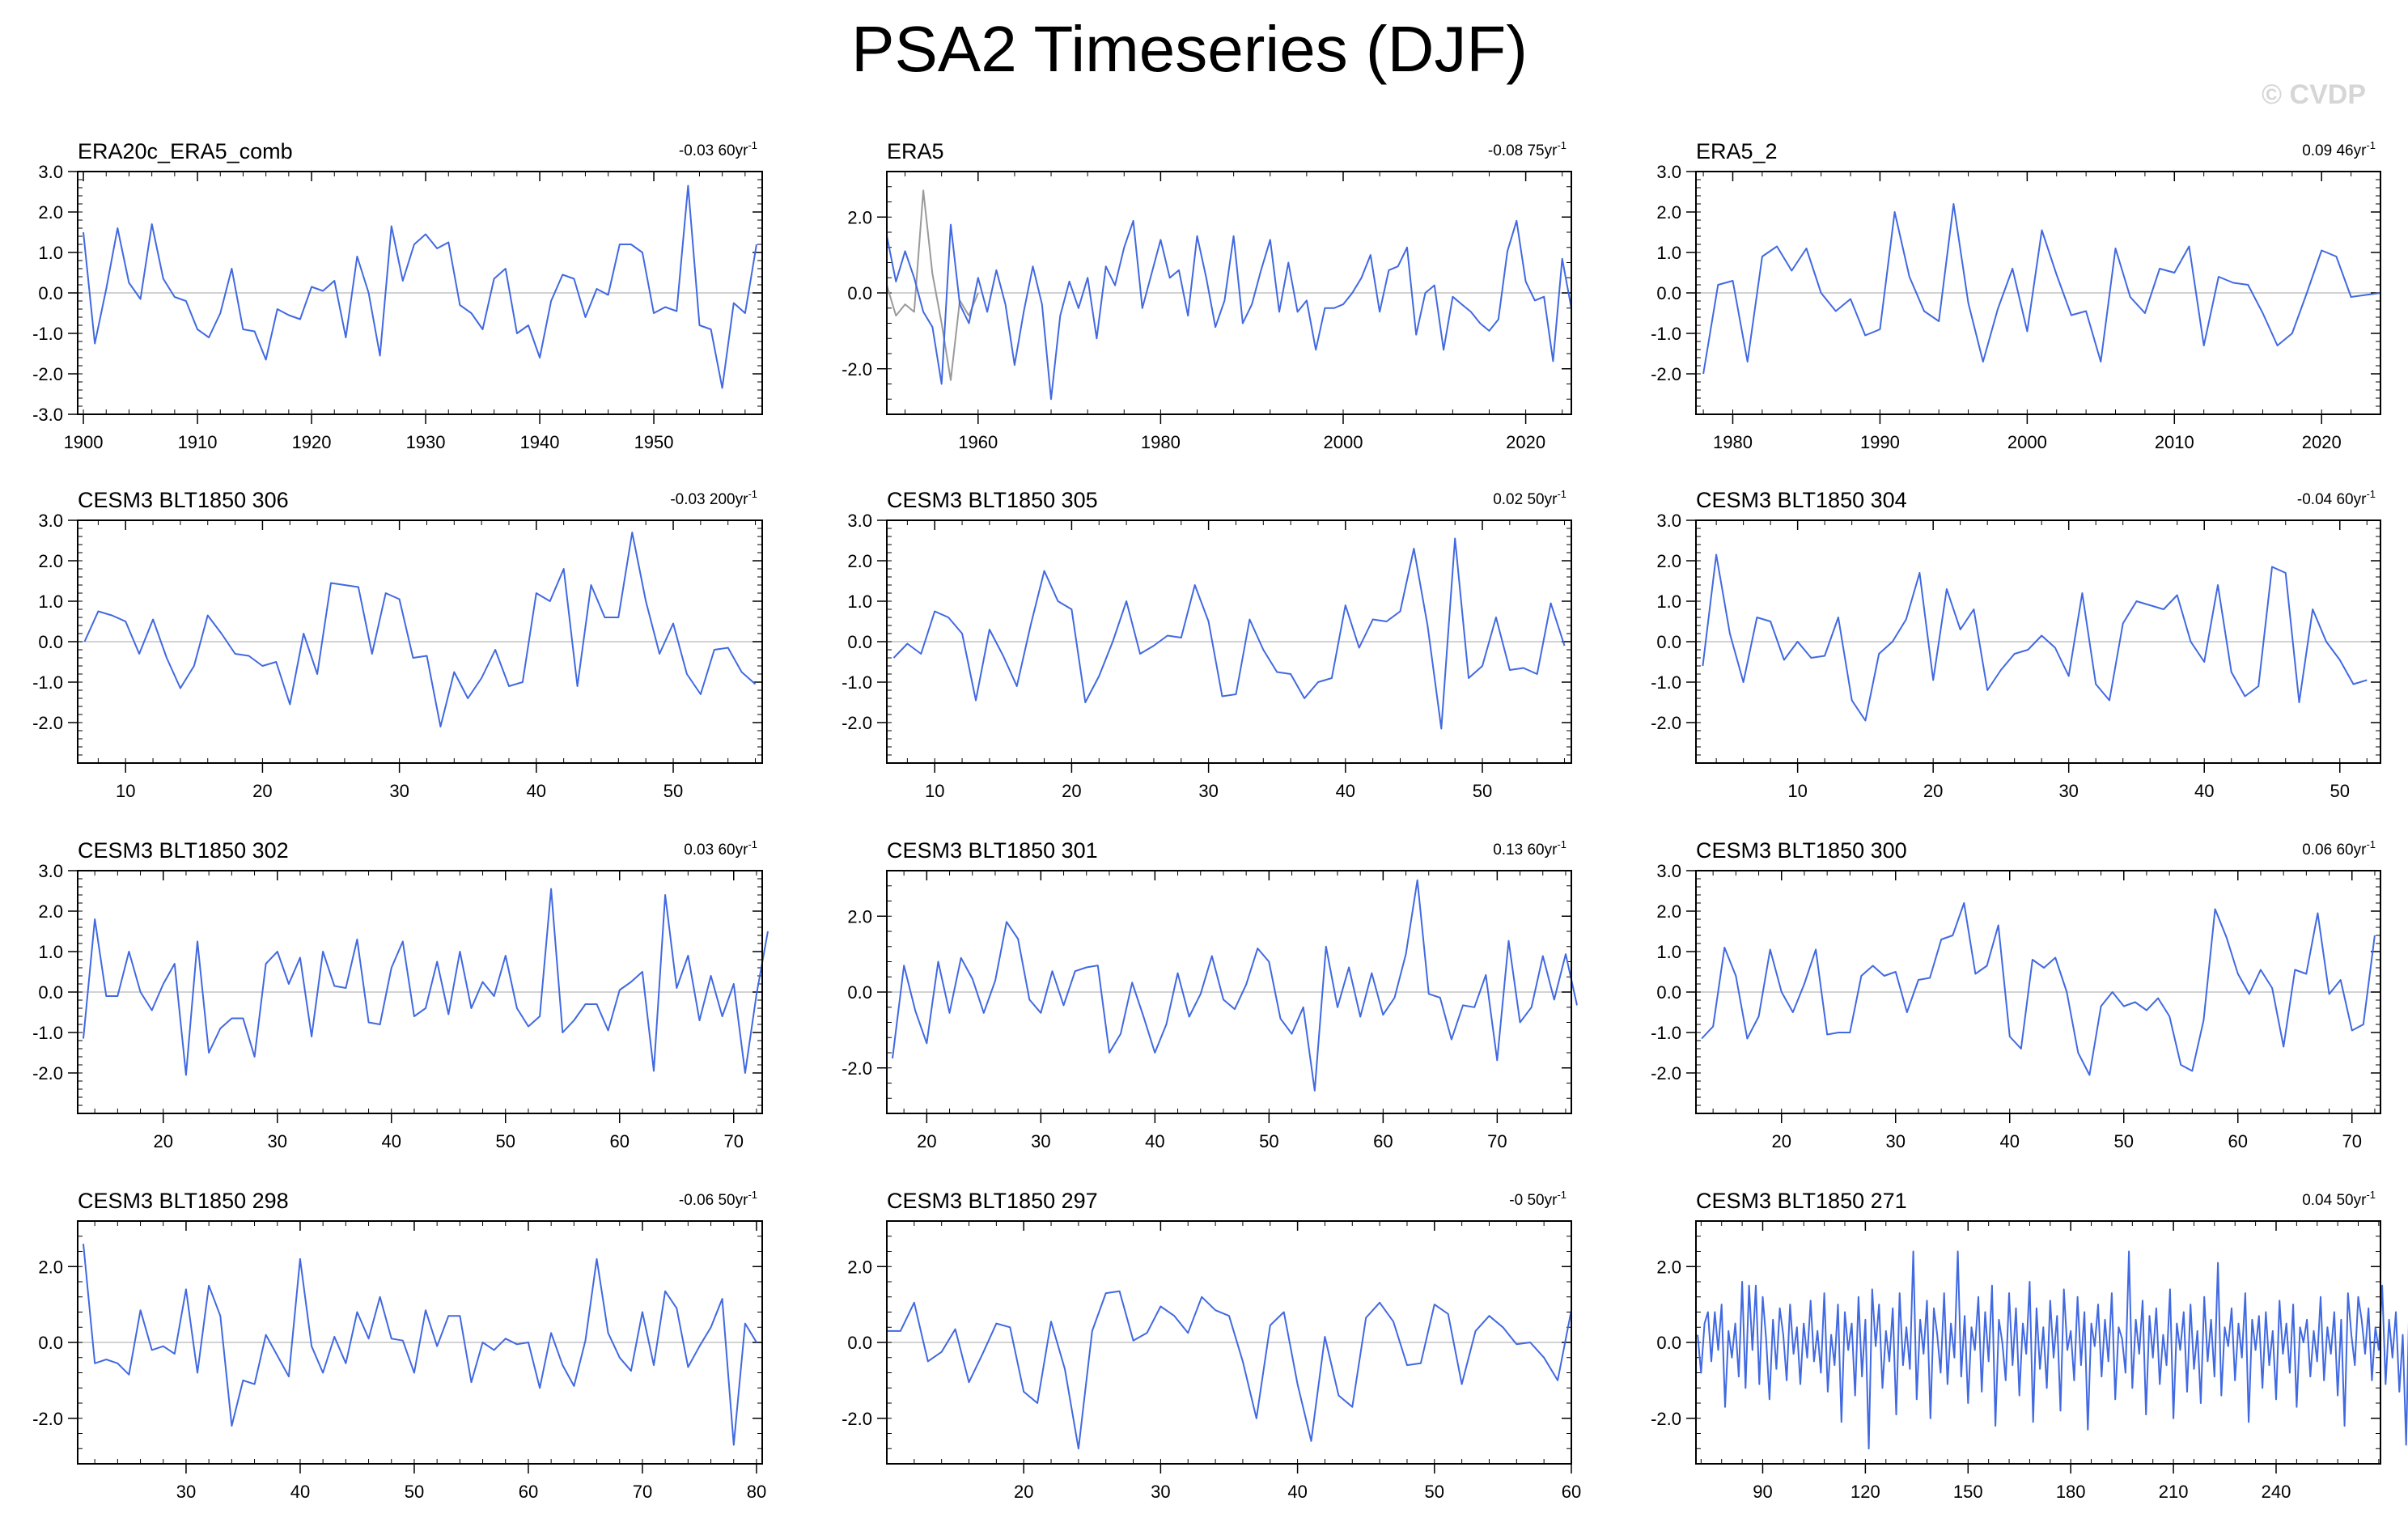 This screenshot has height=1535, width=2408. I want to click on x-tick-label: 2000, so click(1343, 442).